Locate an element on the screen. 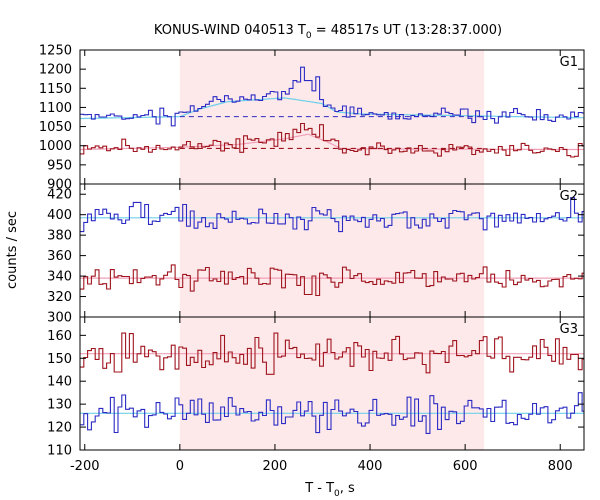  ytick-label: 150 is located at coordinates (59, 359).